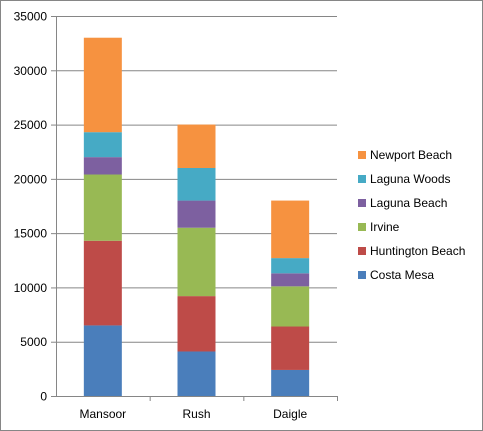 The height and width of the screenshot is (431, 483). Describe the element at coordinates (31, 71) in the screenshot. I see `y-tick-label: 30000` at that location.